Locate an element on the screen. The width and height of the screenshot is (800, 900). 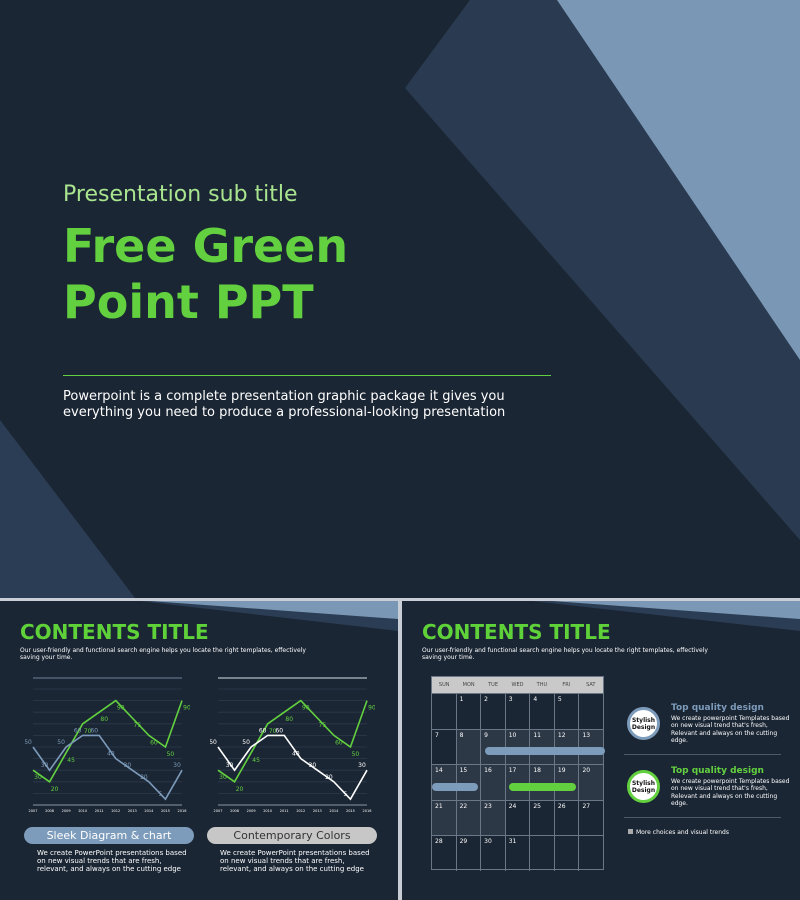
calendar-week: 7 8 9 10 11 12 13 is located at coordinates (518, 746).